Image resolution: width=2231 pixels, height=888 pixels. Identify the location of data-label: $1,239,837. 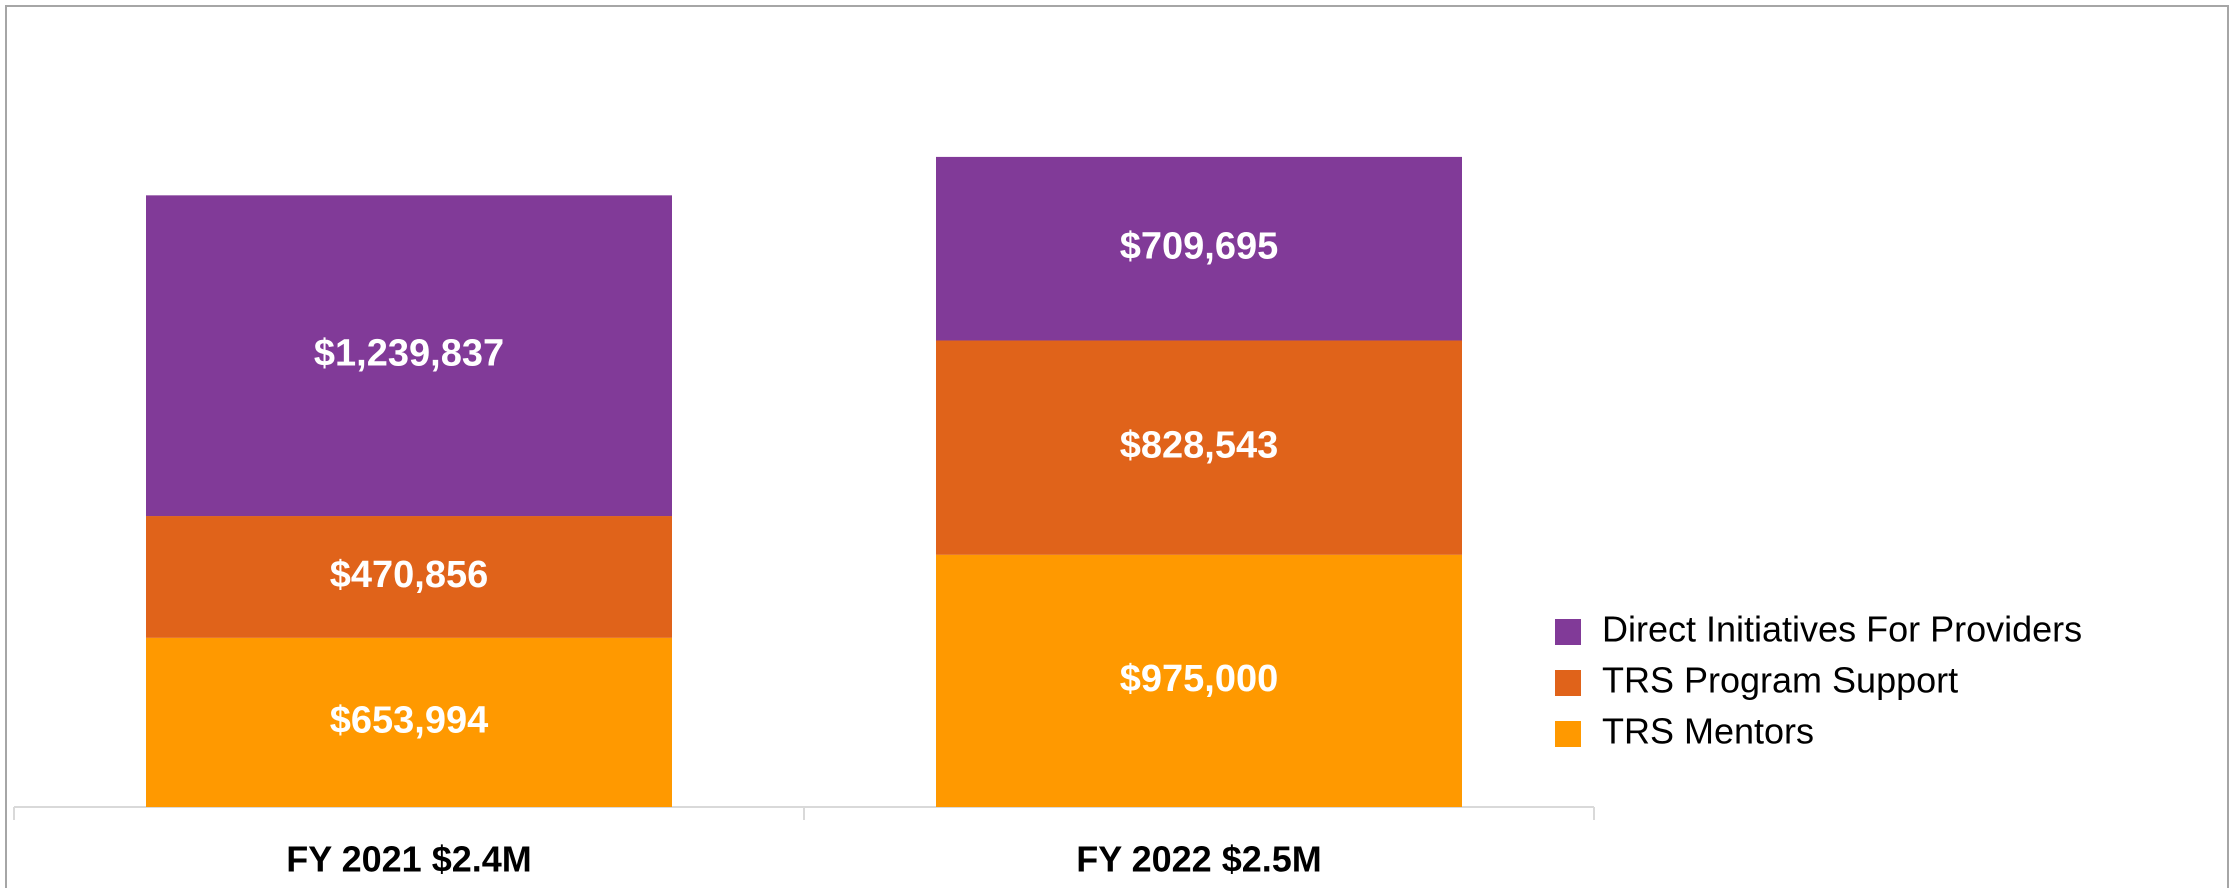
(409, 354).